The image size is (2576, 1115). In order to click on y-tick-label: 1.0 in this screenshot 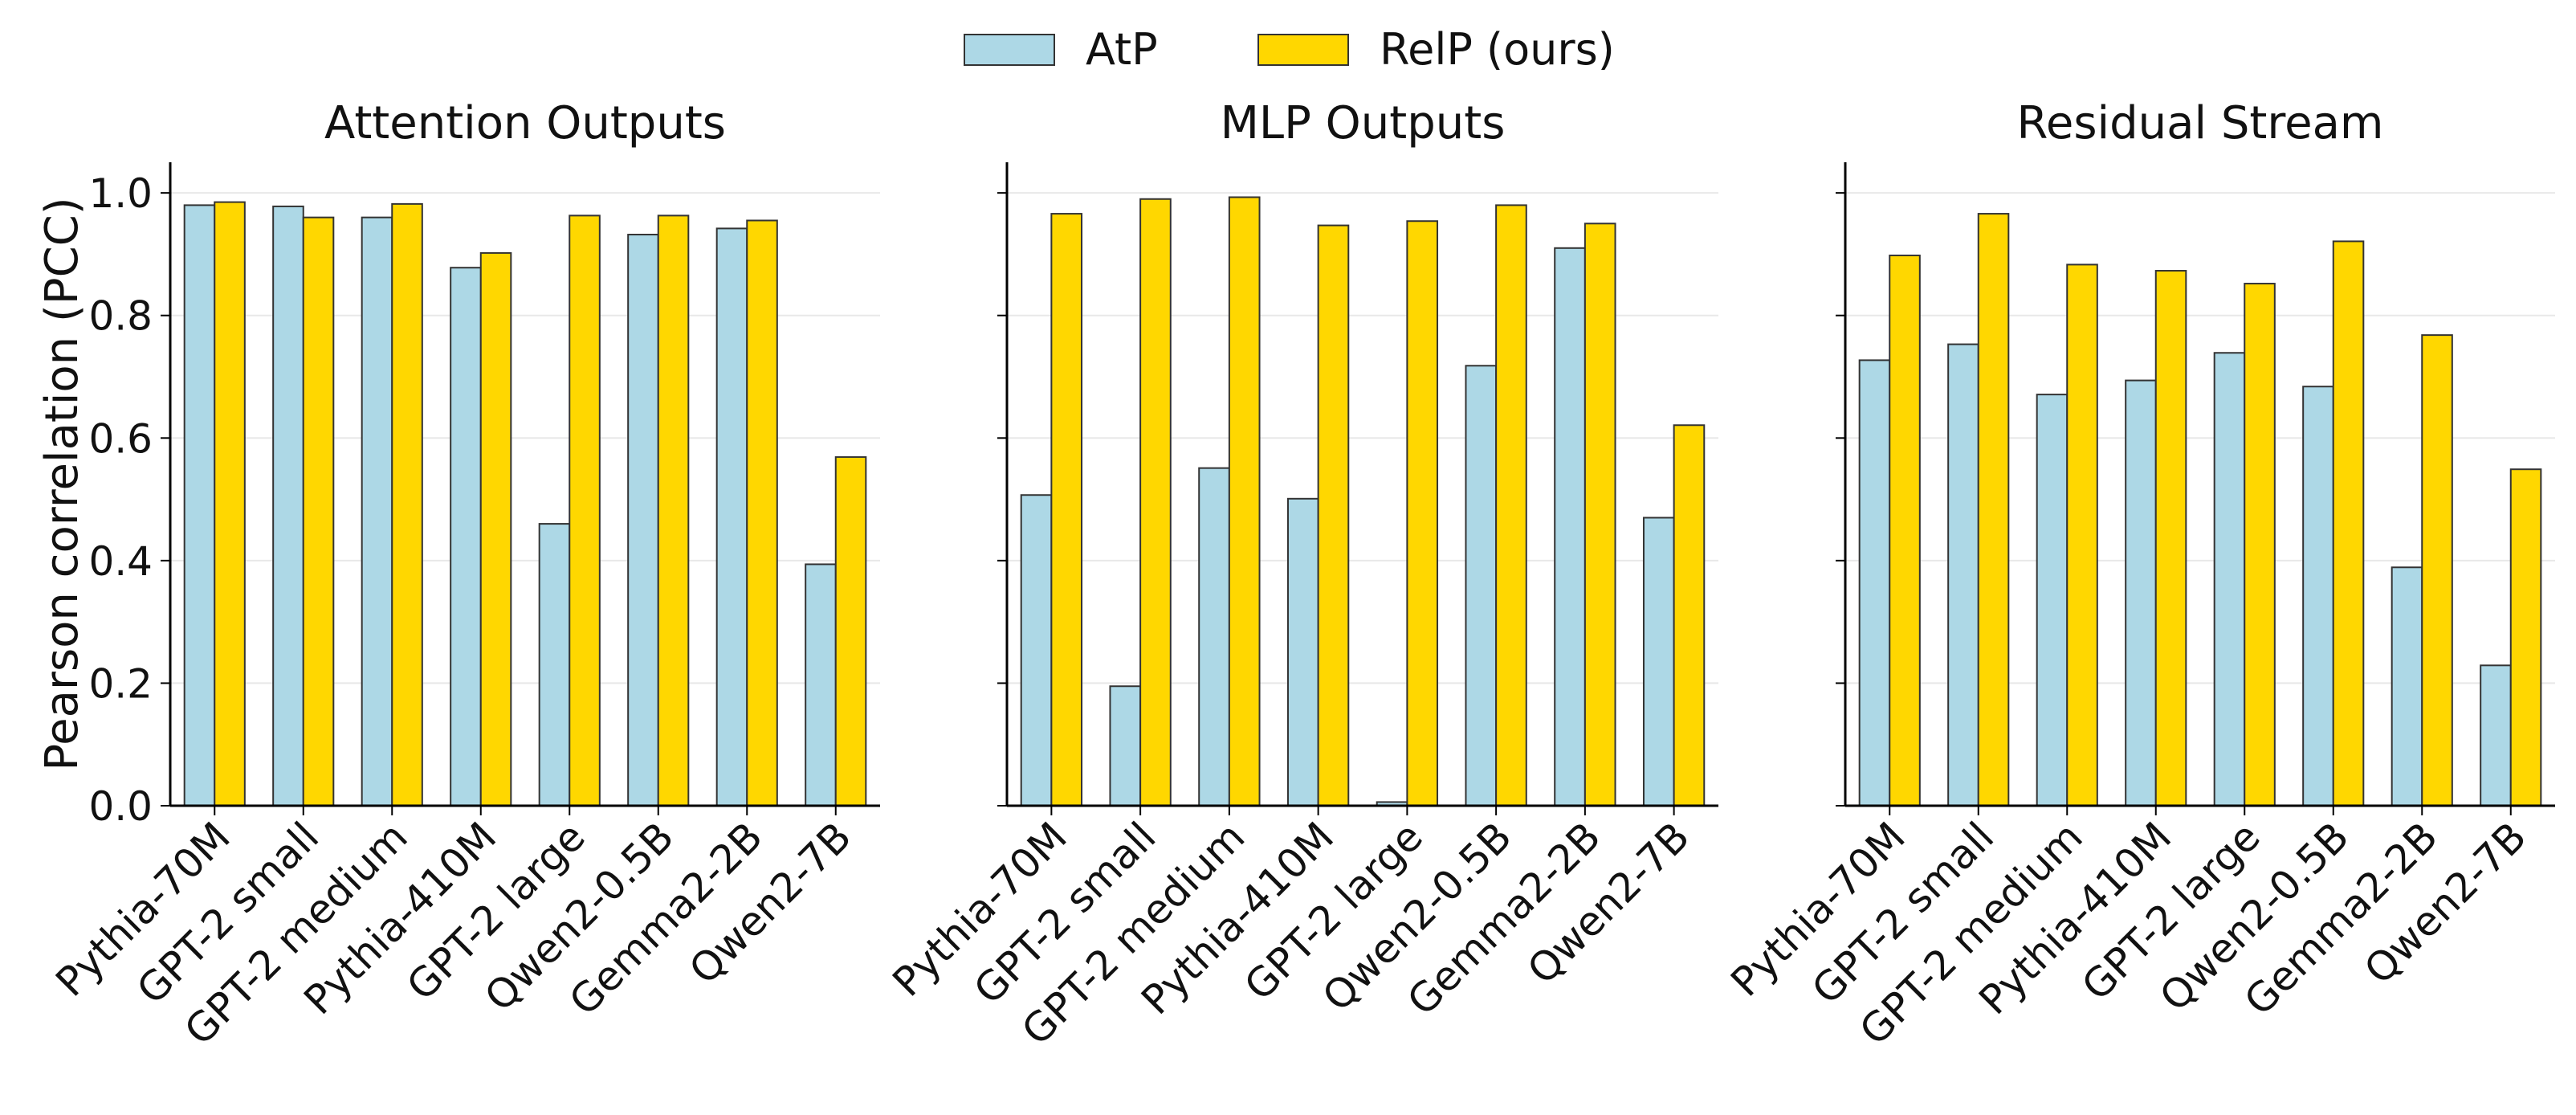, I will do `click(120, 194)`.